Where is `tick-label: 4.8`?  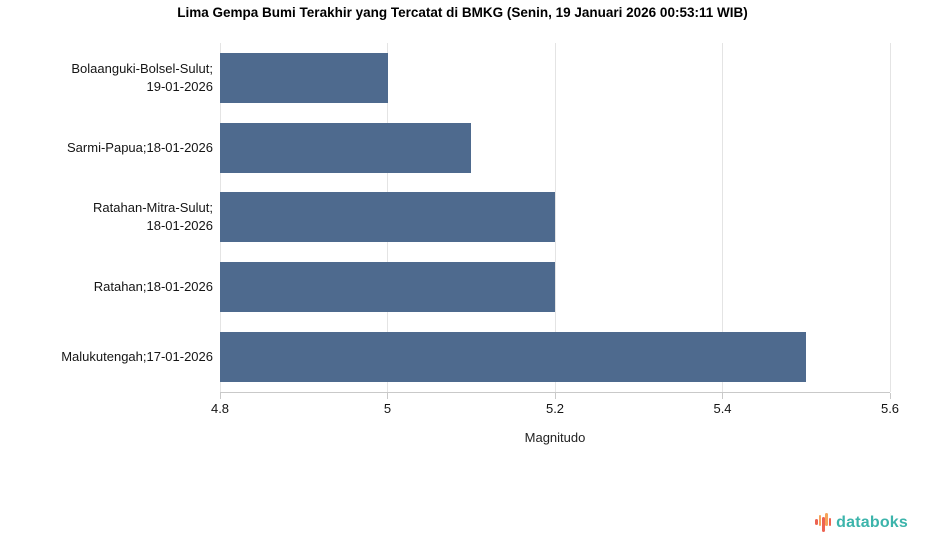 tick-label: 4.8 is located at coordinates (220, 408).